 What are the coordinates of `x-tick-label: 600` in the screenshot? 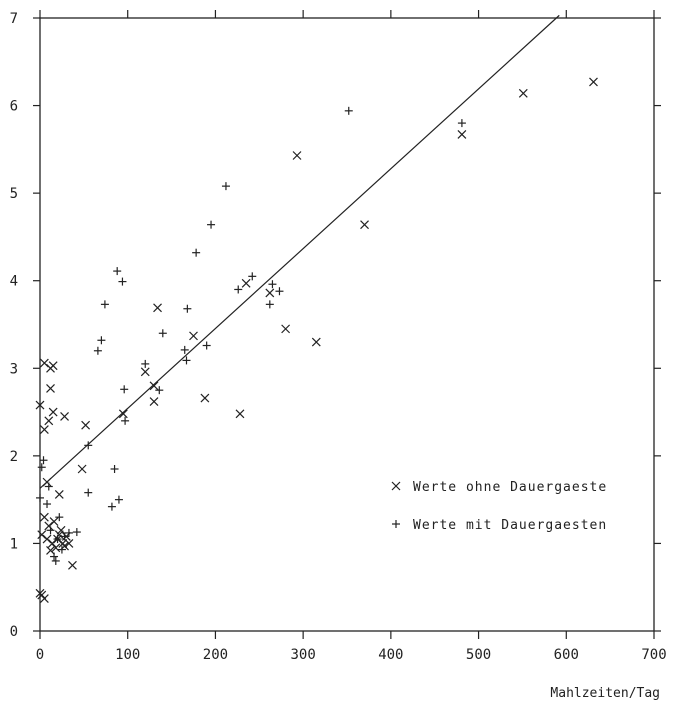 It's located at (566, 655).